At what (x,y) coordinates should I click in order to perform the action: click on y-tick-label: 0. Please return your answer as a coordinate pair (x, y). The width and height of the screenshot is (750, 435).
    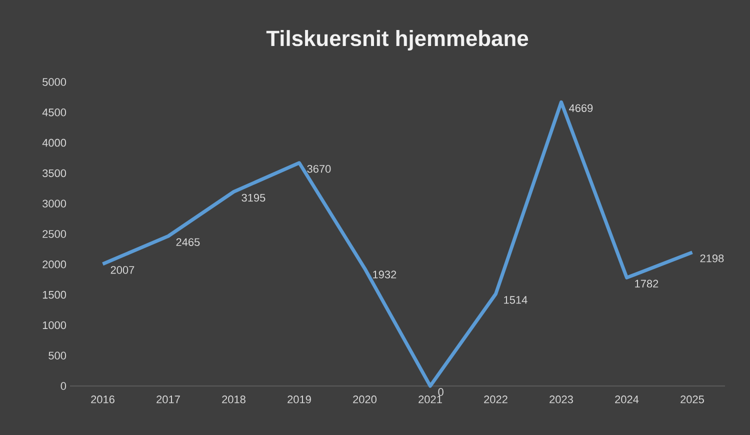
    Looking at the image, I should click on (63, 386).